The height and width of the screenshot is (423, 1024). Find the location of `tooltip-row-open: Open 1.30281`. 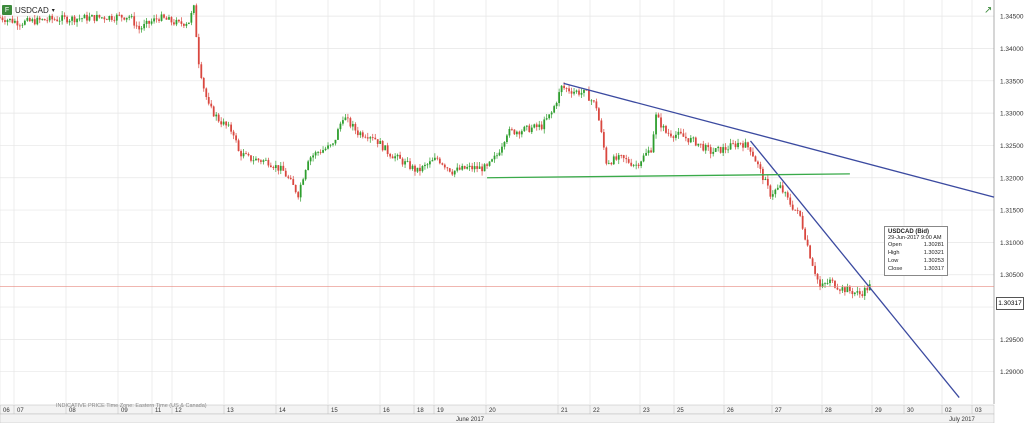

tooltip-row-open: Open 1.30281 is located at coordinates (916, 245).